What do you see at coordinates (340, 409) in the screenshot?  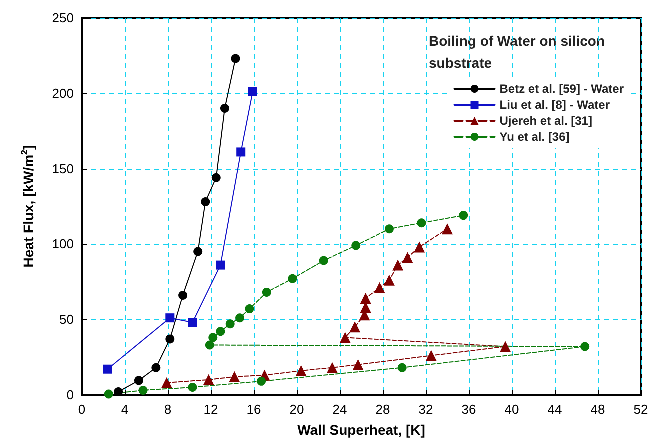 I see `x-tick-label: 24` at bounding box center [340, 409].